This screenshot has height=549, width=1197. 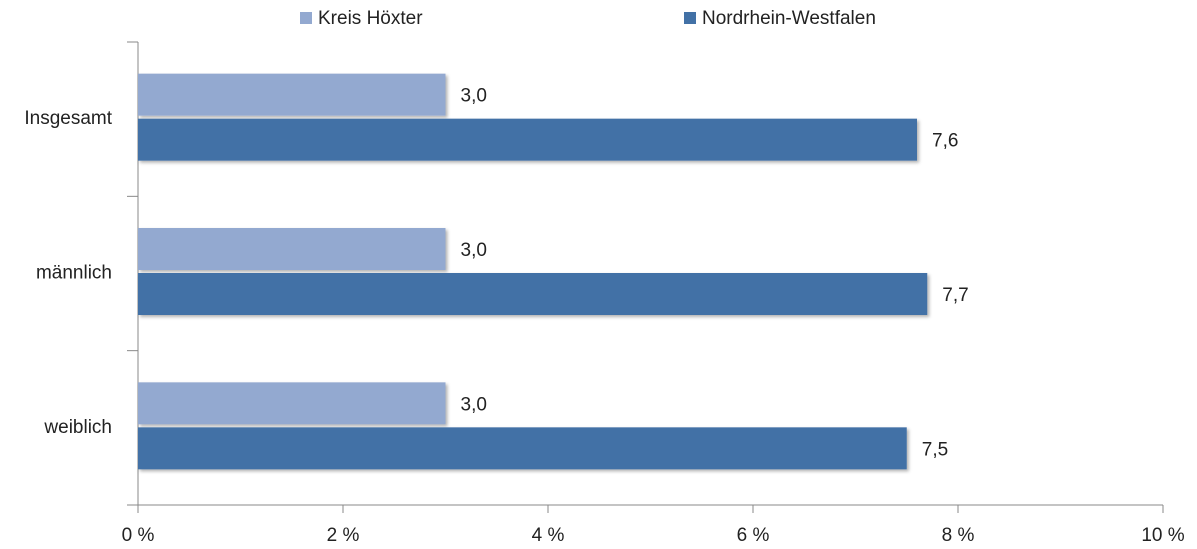 I want to click on x-tick-label: 4 %, so click(x=548, y=535).